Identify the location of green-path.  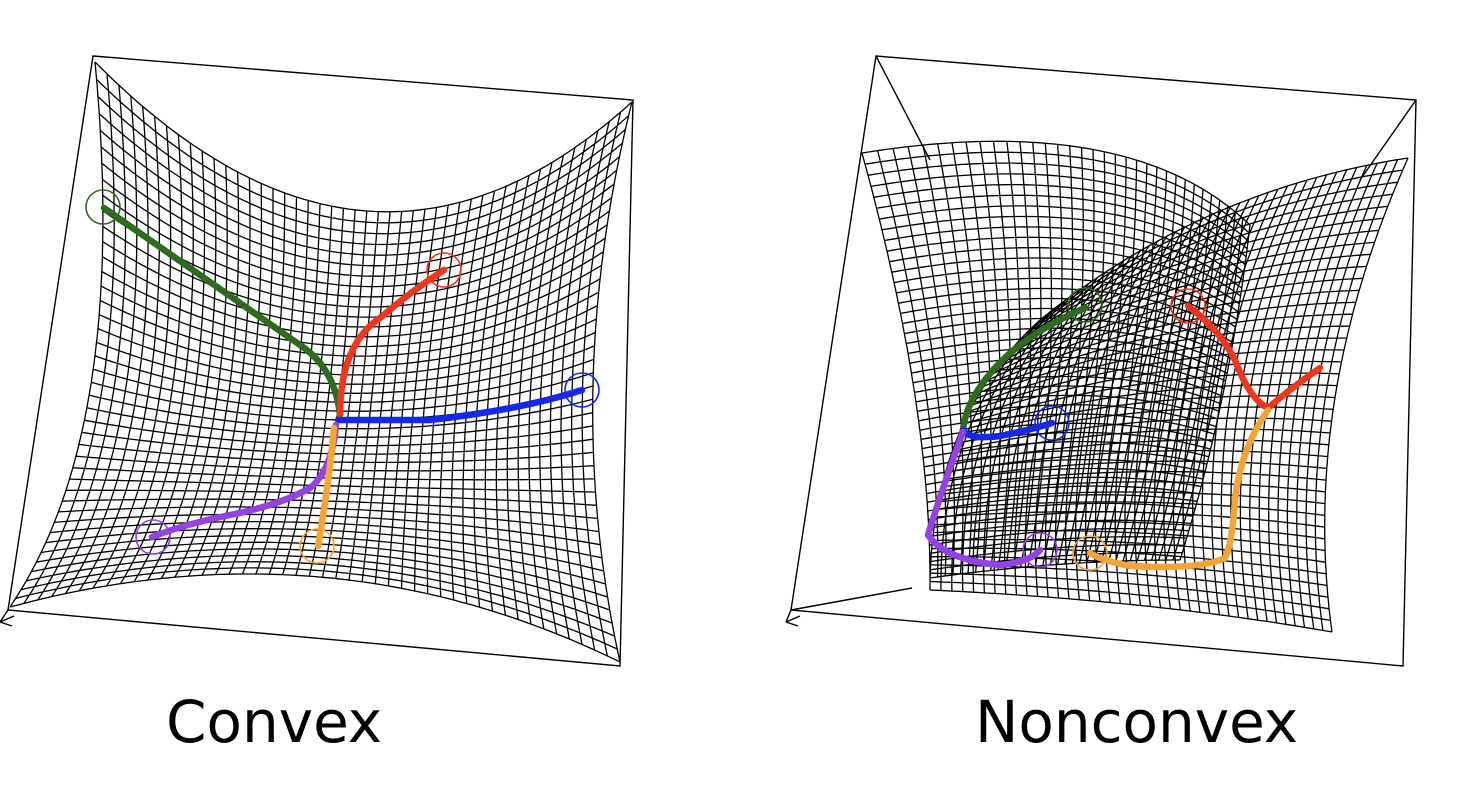
(1024, 369).